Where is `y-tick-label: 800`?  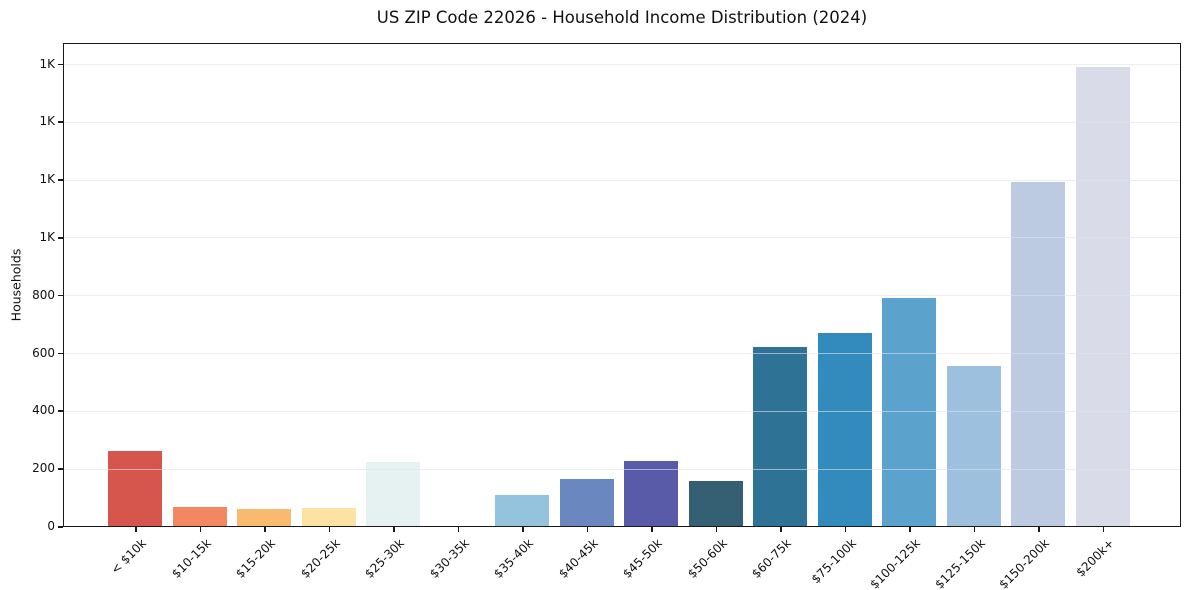 y-tick-label: 800 is located at coordinates (43, 294).